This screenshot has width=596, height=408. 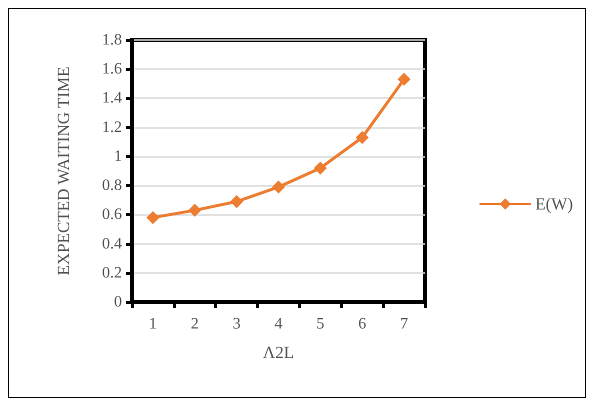 I want to click on y-tick-label: 0.8, so click(x=112, y=185).